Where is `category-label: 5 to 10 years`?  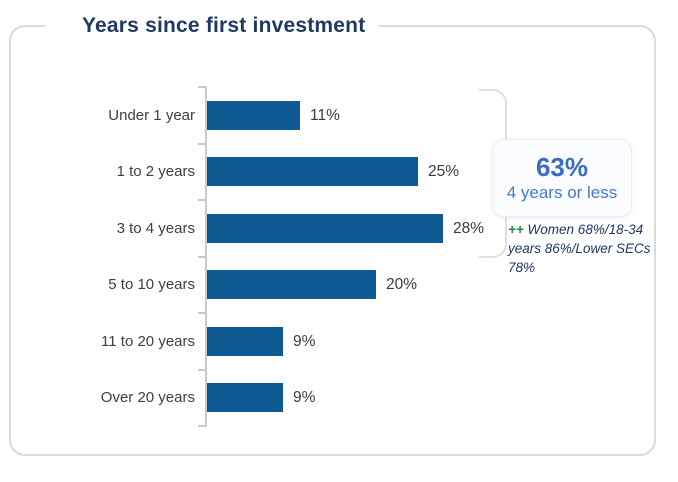
category-label: 5 to 10 years is located at coordinates (151, 285).